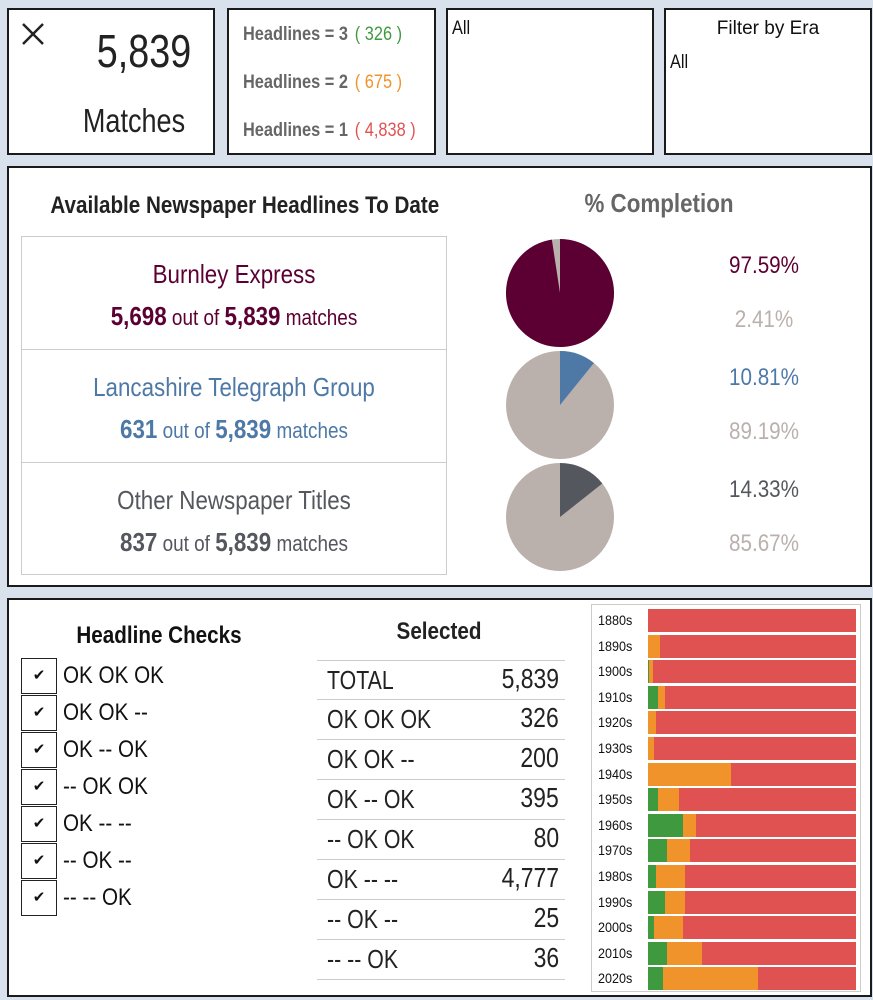  I want to click on selected-value: 5,839, so click(530, 678).